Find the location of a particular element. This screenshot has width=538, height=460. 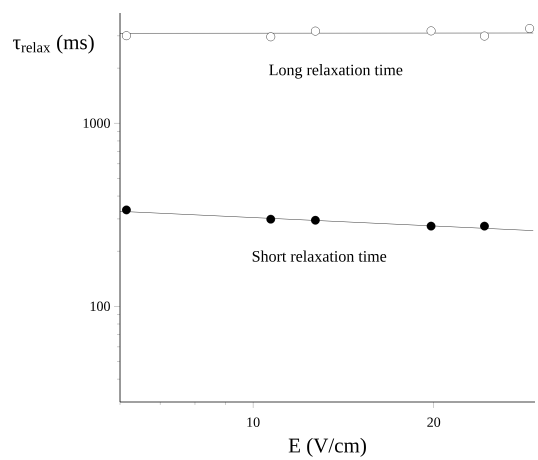

x-tick-label: 20 is located at coordinates (433, 422).